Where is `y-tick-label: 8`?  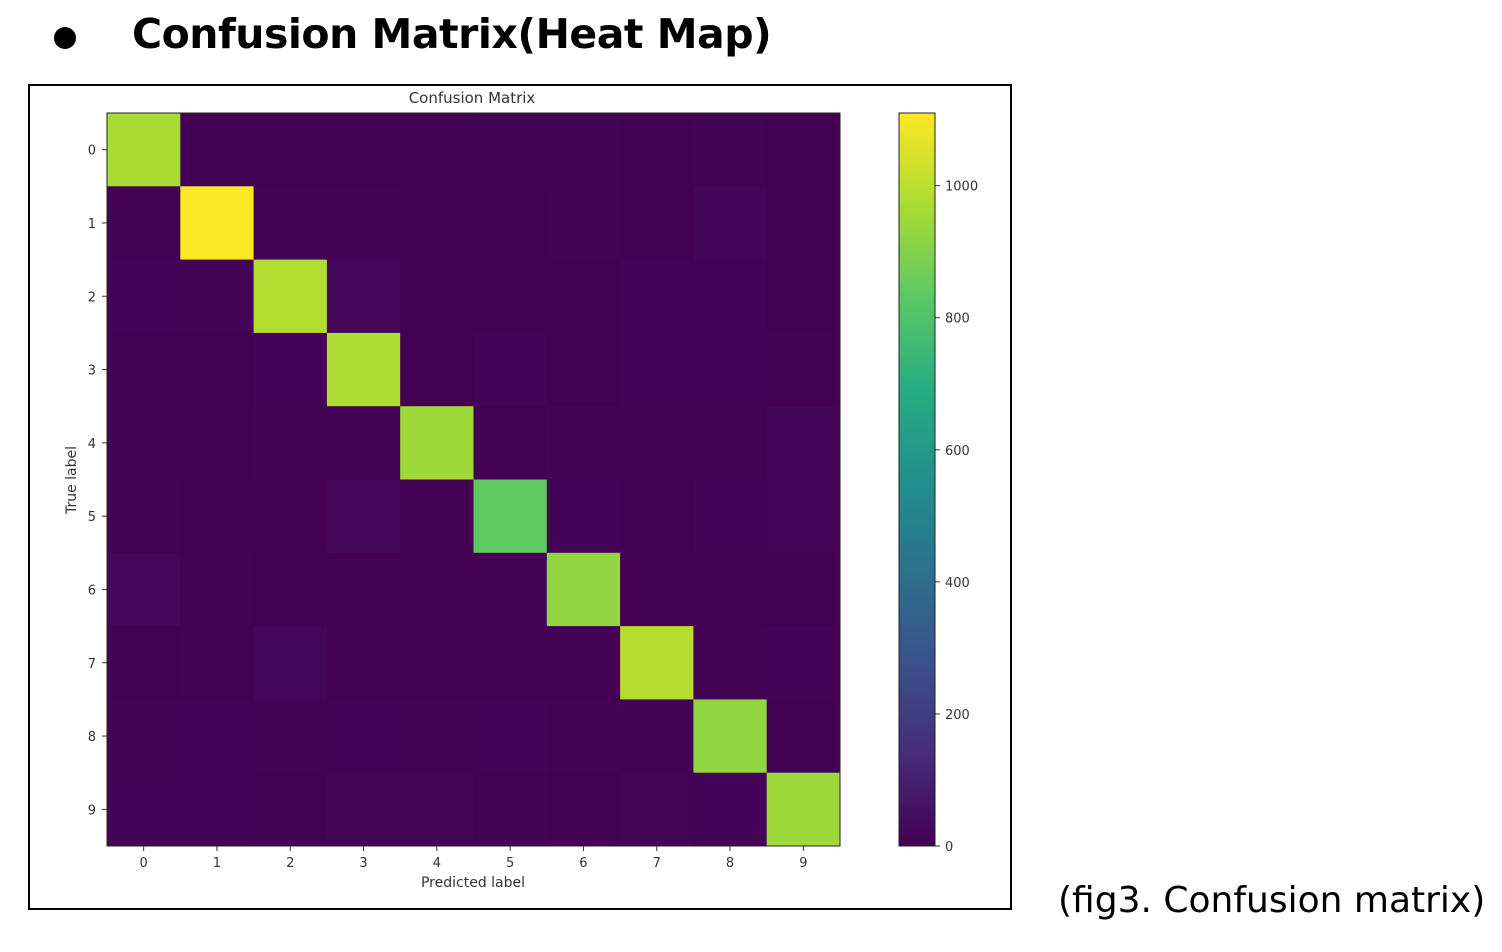 y-tick-label: 8 is located at coordinates (92, 737).